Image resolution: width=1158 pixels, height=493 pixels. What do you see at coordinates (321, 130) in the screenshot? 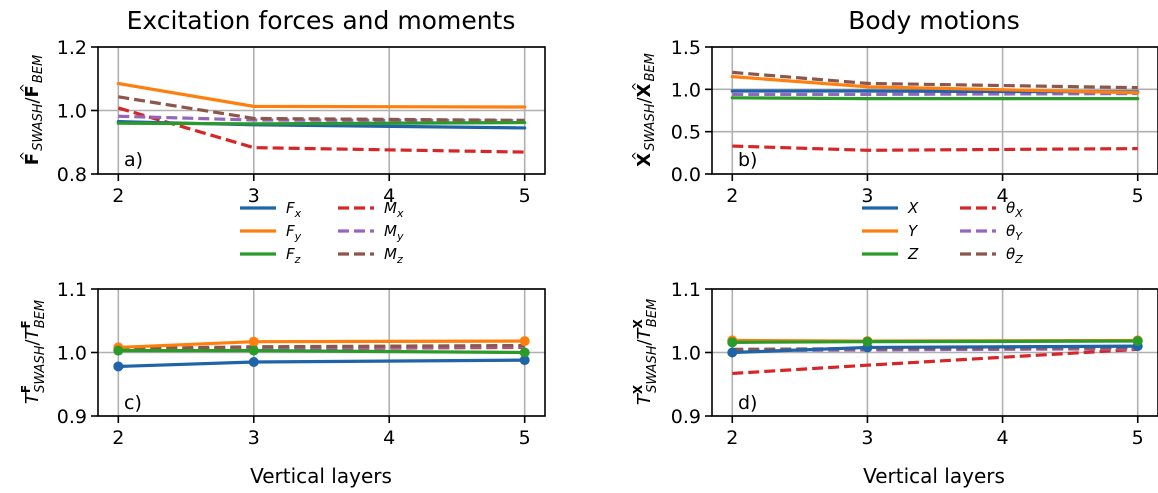
I see `series-line-Mx` at bounding box center [321, 130].